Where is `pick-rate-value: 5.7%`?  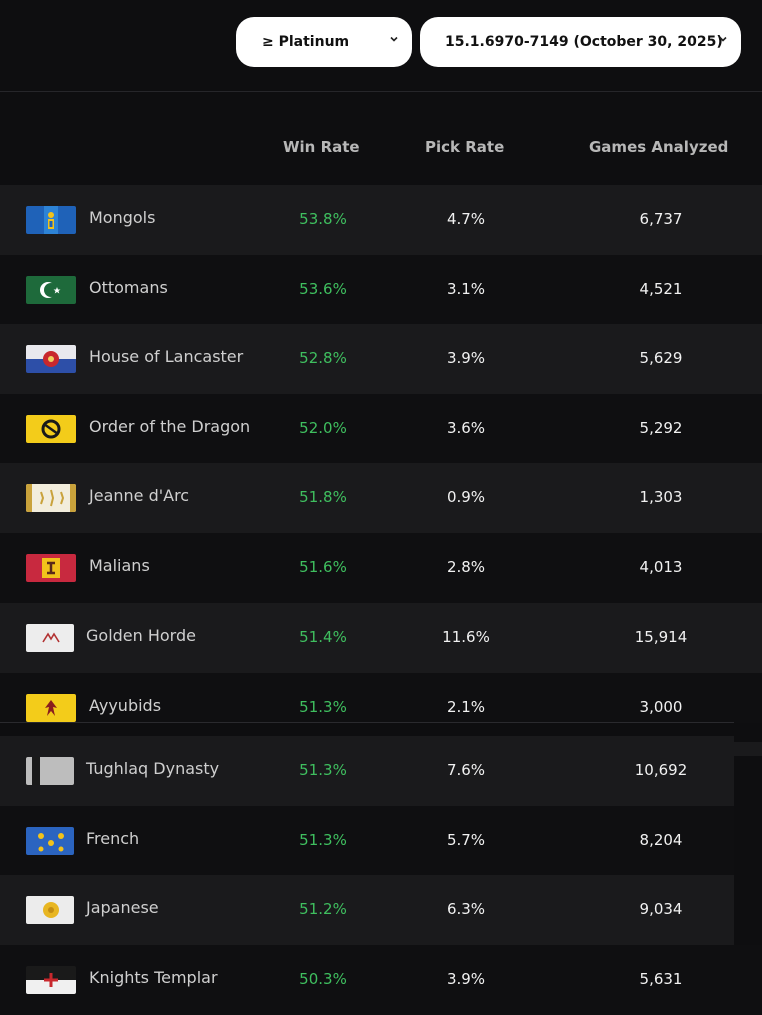
pick-rate-value: 5.7% is located at coordinates (466, 840).